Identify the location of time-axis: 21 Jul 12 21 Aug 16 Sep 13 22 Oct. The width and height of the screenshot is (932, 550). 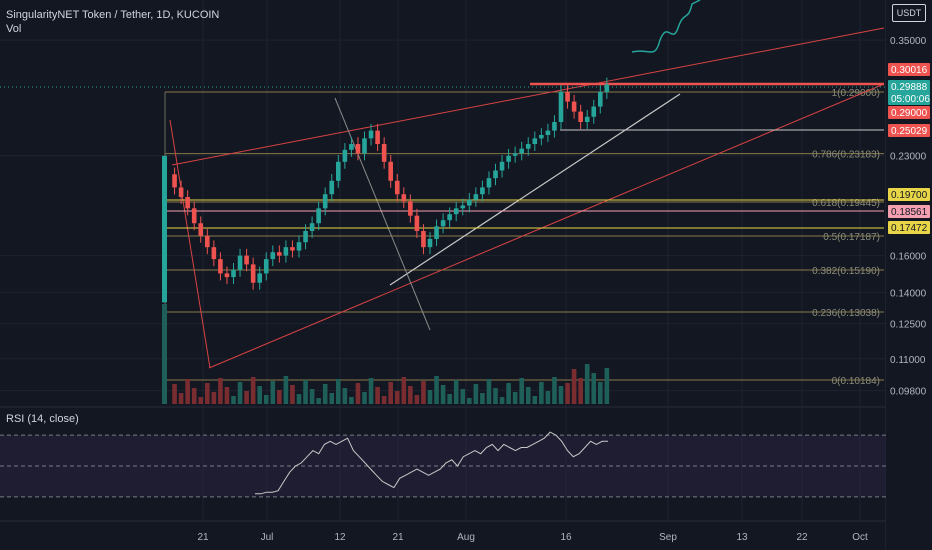
(532, 537).